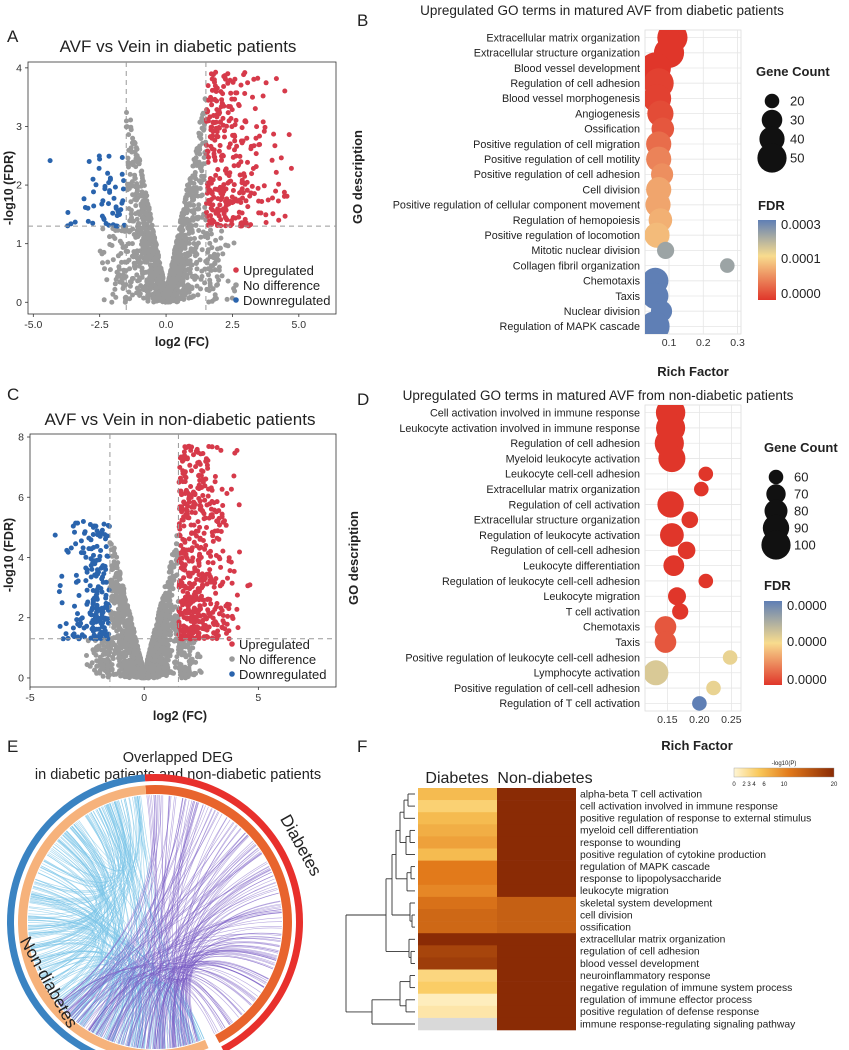 Image resolution: width=849 pixels, height=1050 pixels. I want to click on heatmap-row-label: positive regulation of defense response, so click(669, 1012).